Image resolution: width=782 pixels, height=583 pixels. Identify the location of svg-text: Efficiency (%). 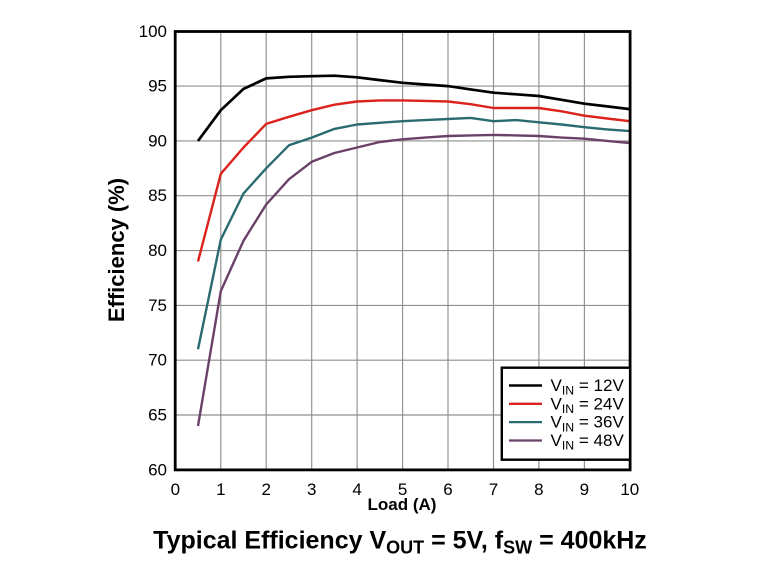
(116, 250).